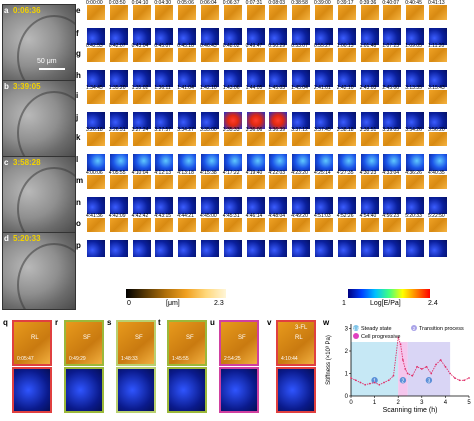 The height and width of the screenshot is (421, 474). Describe the element at coordinates (289, 359) in the screenshot. I see `zoom-time: 4:10:44` at that location.